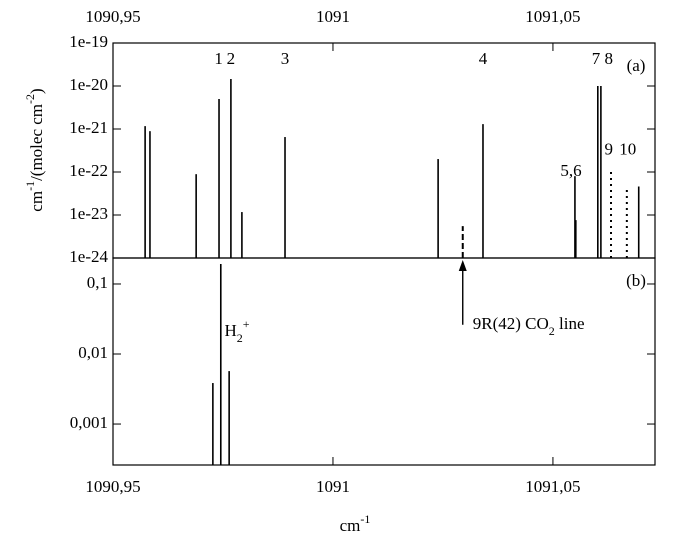 The height and width of the screenshot is (542, 675). Describe the element at coordinates (88, 213) in the screenshot. I see `y-tick-label: 1e-23` at that location.